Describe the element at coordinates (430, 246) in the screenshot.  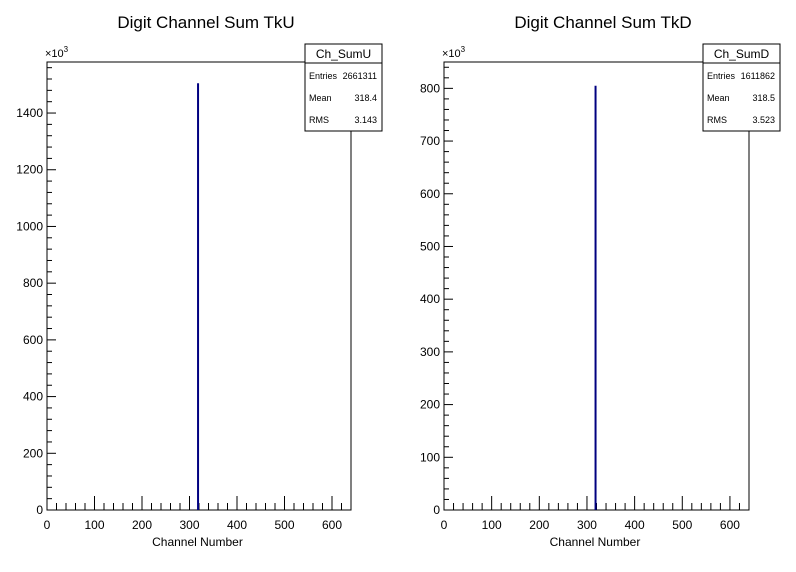
I see `y-tick-label: 500` at that location.